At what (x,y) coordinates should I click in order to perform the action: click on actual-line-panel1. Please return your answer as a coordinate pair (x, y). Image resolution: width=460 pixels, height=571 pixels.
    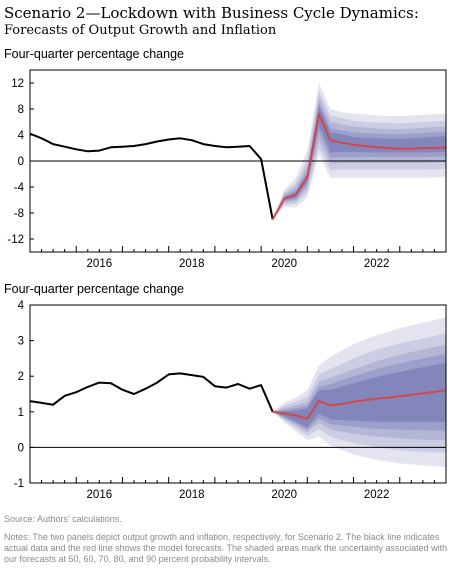
    Looking at the image, I should click on (151, 176).